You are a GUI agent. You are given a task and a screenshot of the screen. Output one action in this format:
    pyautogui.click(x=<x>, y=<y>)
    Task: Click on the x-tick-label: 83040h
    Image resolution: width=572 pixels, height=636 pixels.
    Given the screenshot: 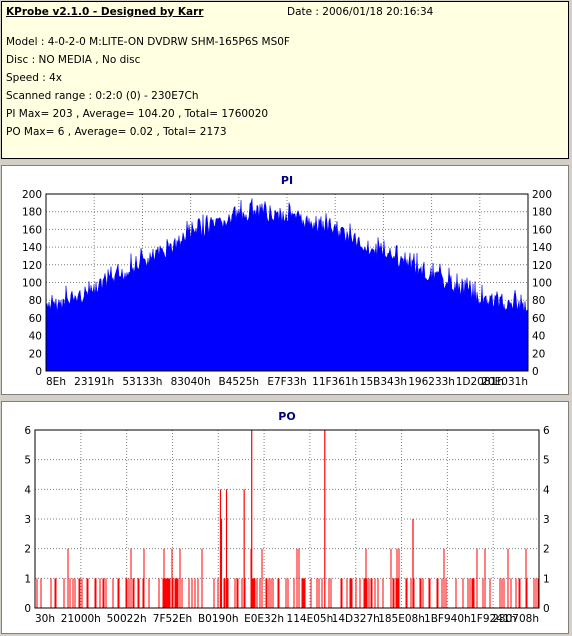 What is the action you would take?
    pyautogui.click(x=191, y=382)
    